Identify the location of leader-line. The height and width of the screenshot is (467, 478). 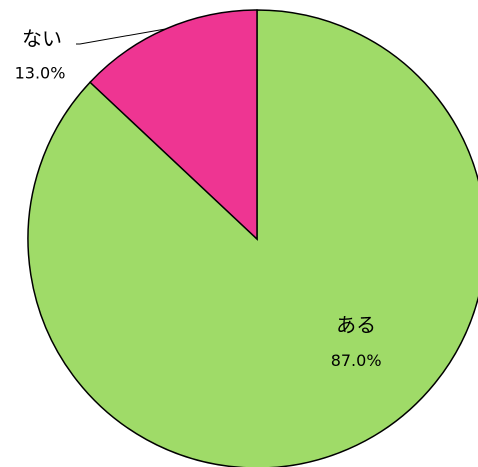
(121, 36).